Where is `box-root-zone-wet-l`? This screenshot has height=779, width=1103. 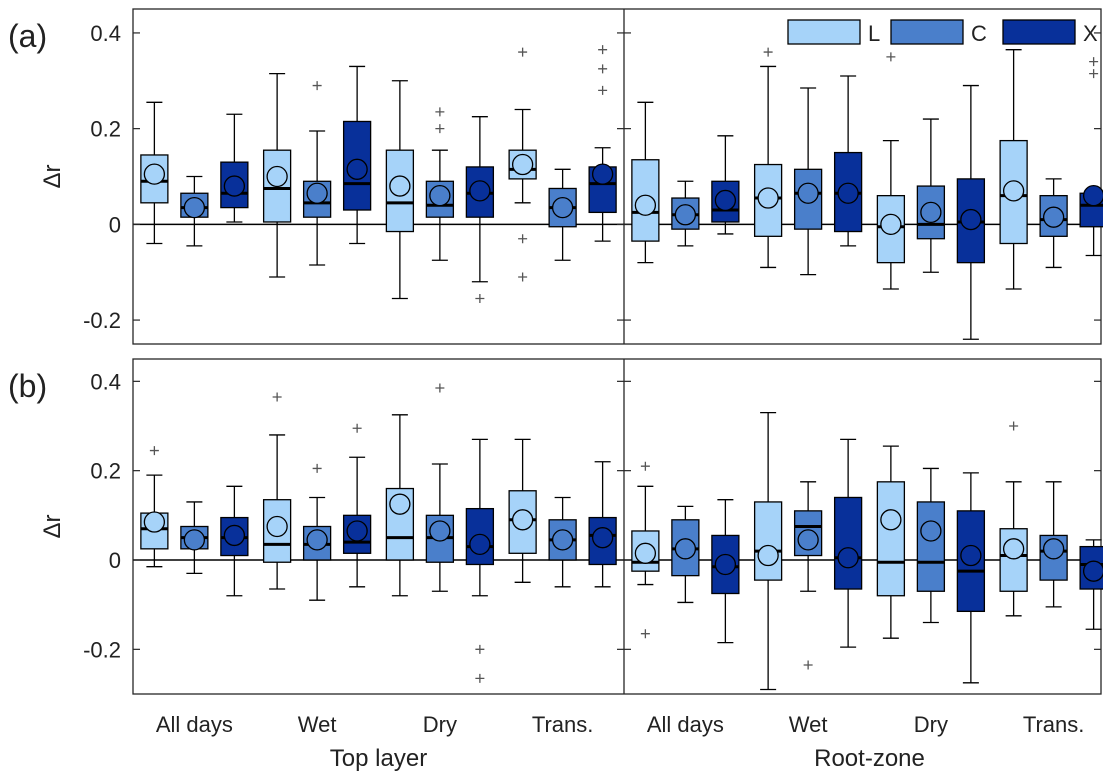 box-root-zone-wet-l is located at coordinates (768, 551).